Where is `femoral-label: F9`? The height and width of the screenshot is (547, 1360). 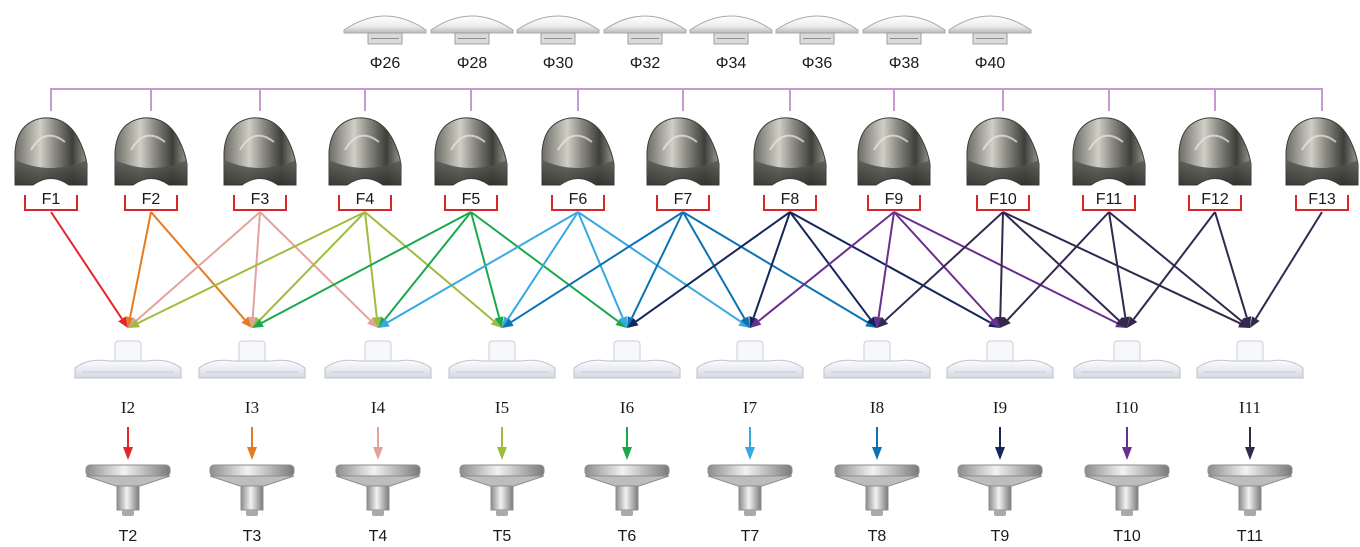
femoral-label: F9 is located at coordinates (894, 199).